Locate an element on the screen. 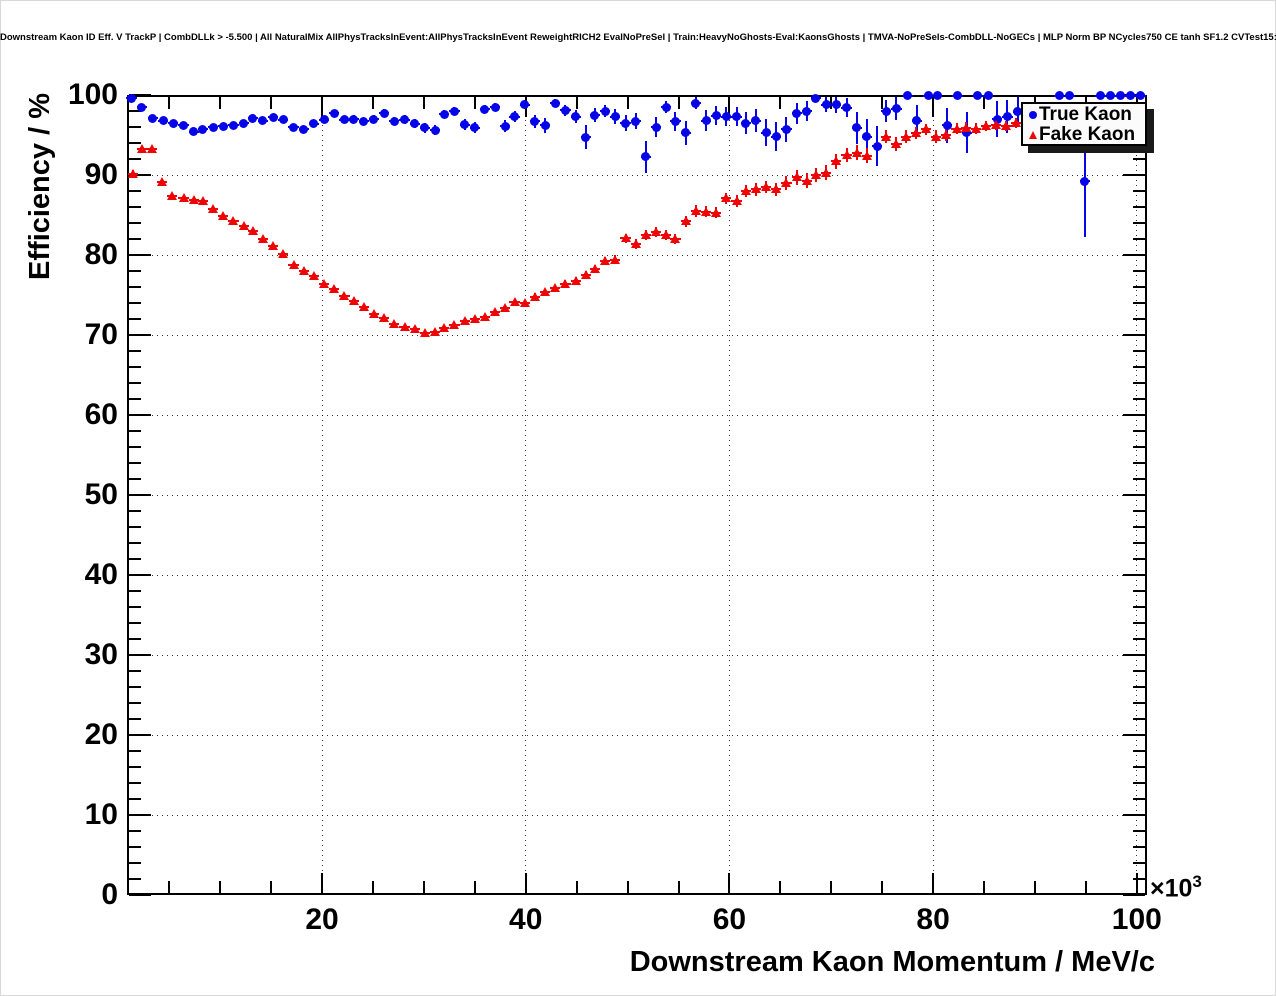  y-tick-label: 0 is located at coordinates (109, 894).